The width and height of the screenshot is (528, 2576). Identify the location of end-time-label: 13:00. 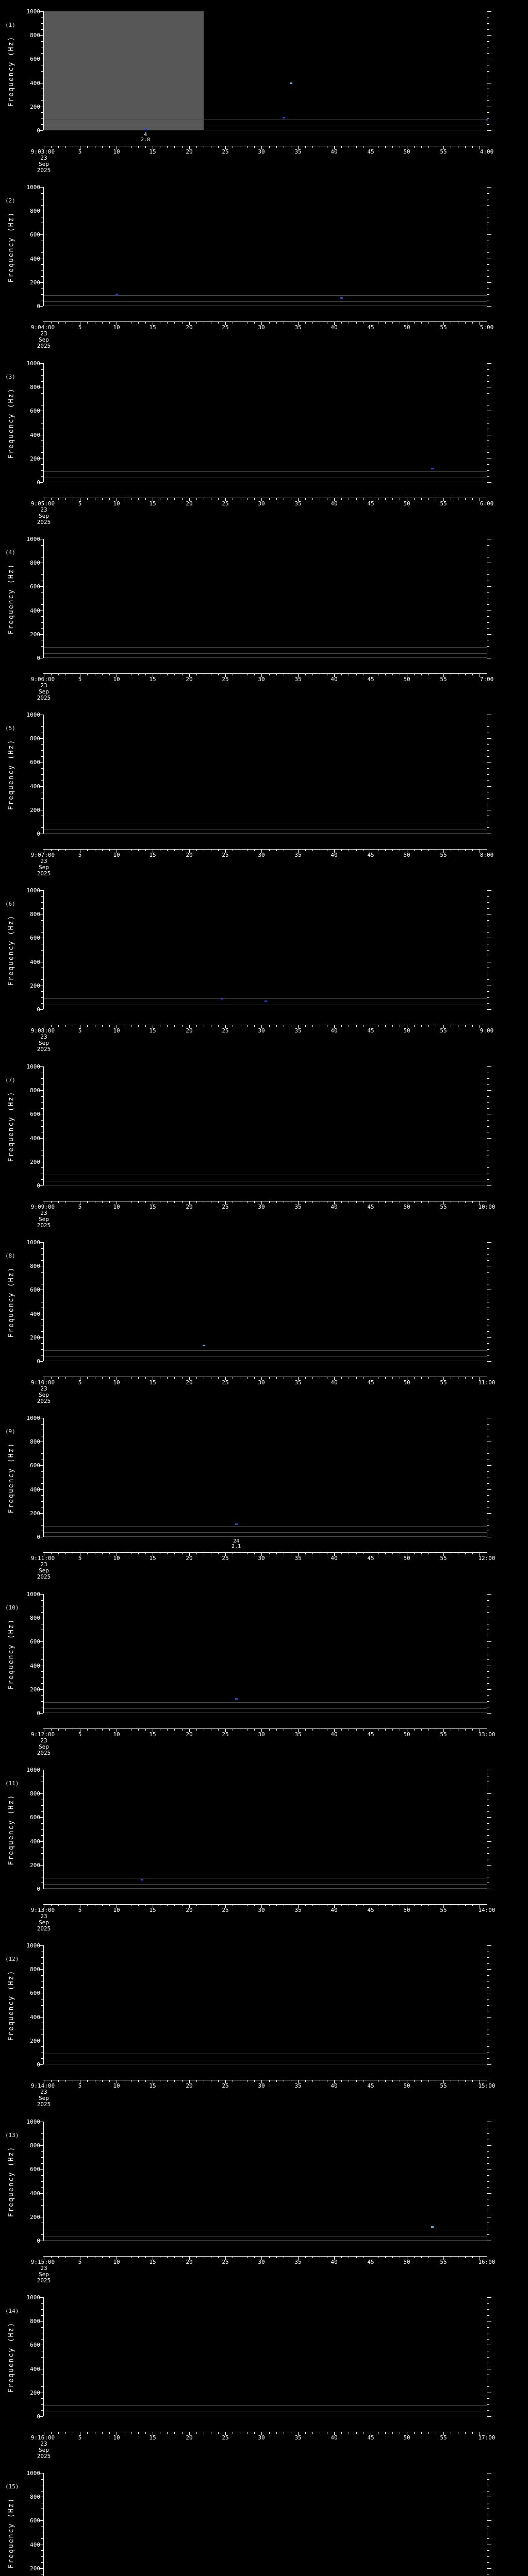
(487, 1735).